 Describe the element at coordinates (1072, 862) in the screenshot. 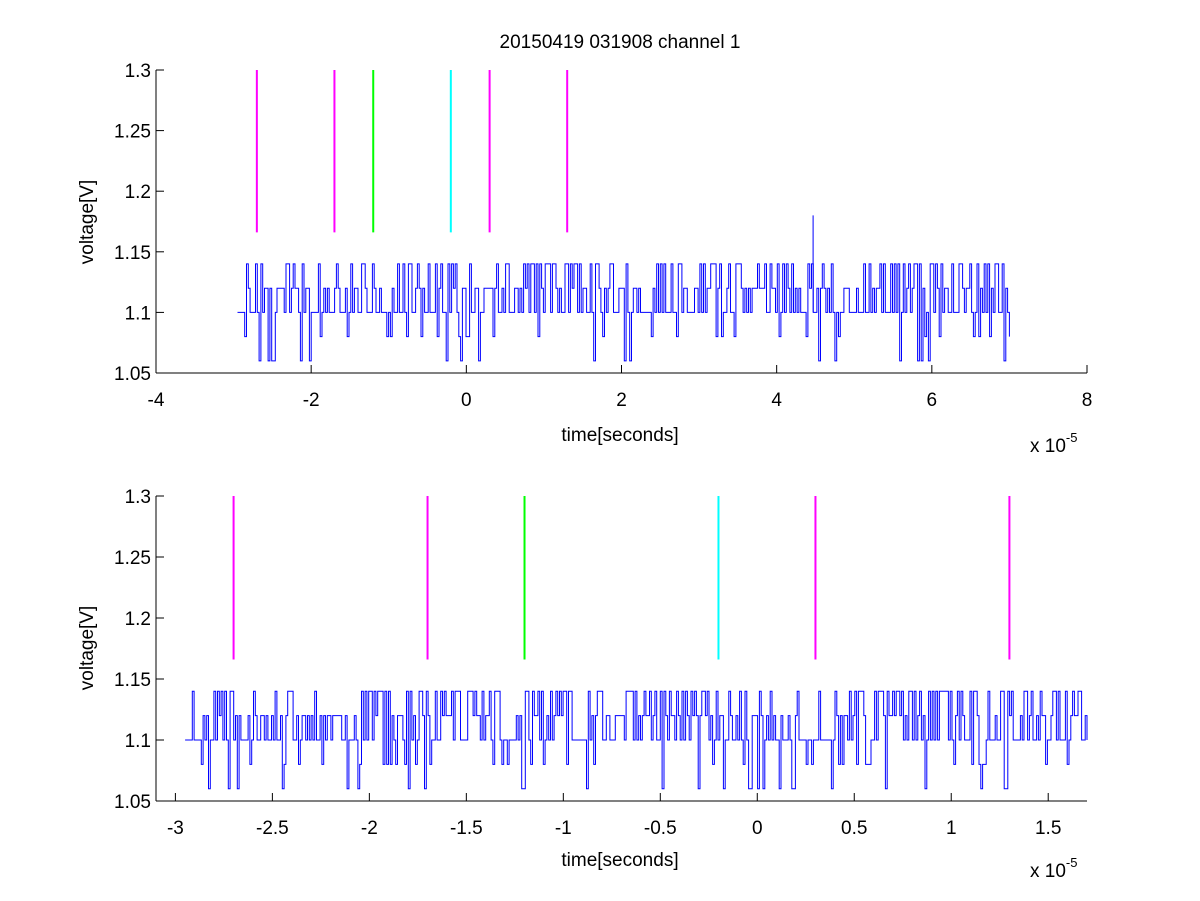

I see `bottom-x-scale-exponent: -5` at that location.